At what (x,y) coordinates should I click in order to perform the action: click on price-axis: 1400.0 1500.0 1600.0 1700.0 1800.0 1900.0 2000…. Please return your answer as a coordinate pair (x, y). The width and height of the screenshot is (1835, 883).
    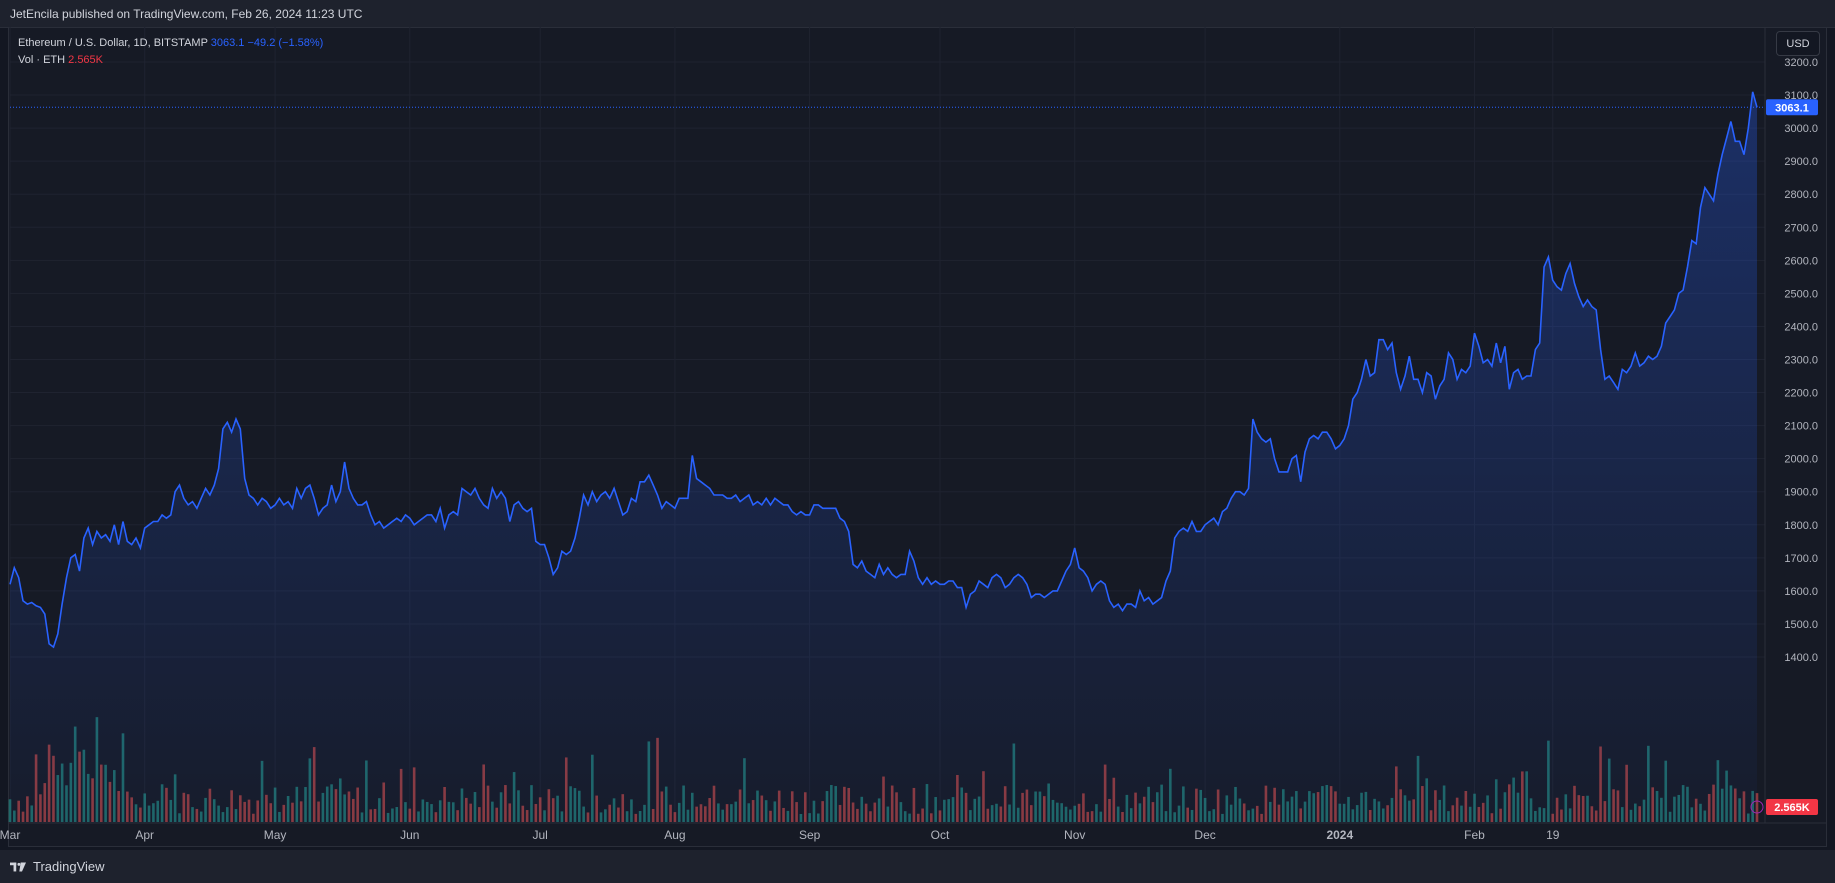
    Looking at the image, I should click on (1791, 425).